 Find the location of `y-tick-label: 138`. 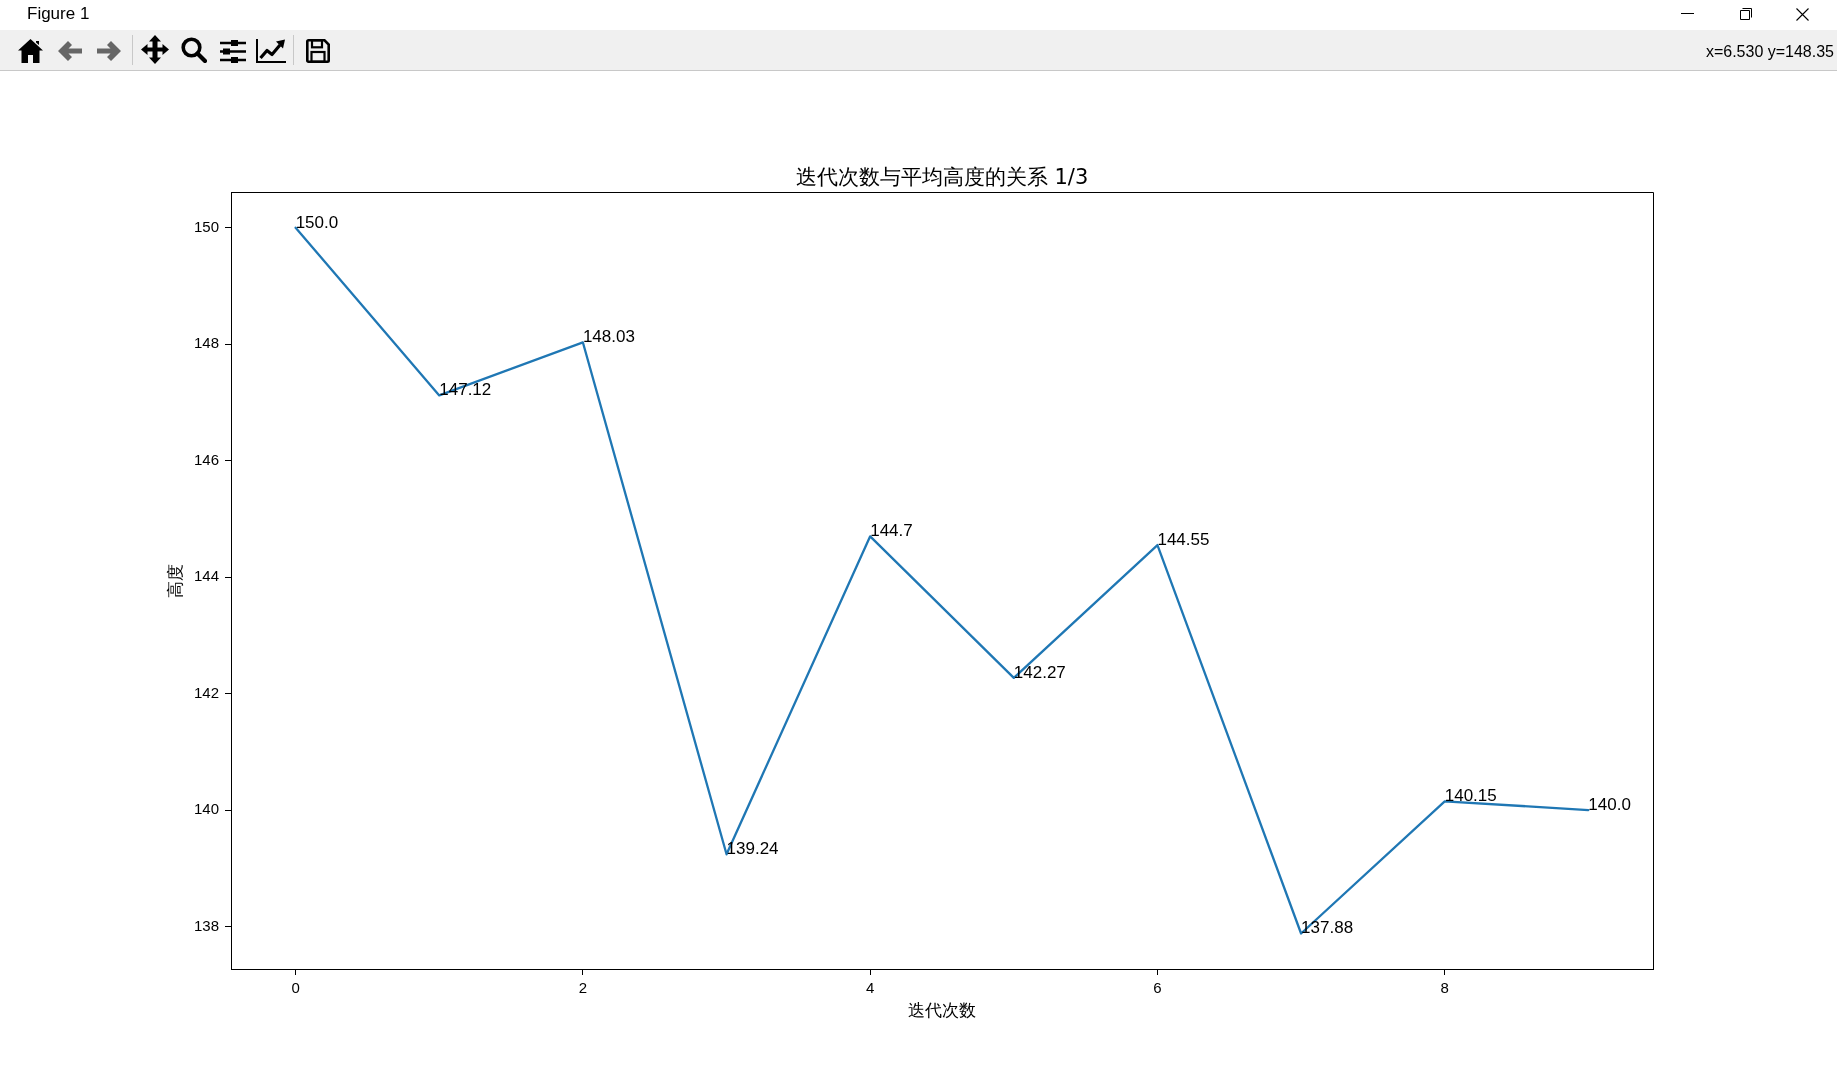

y-tick-label: 138 is located at coordinates (206, 925).